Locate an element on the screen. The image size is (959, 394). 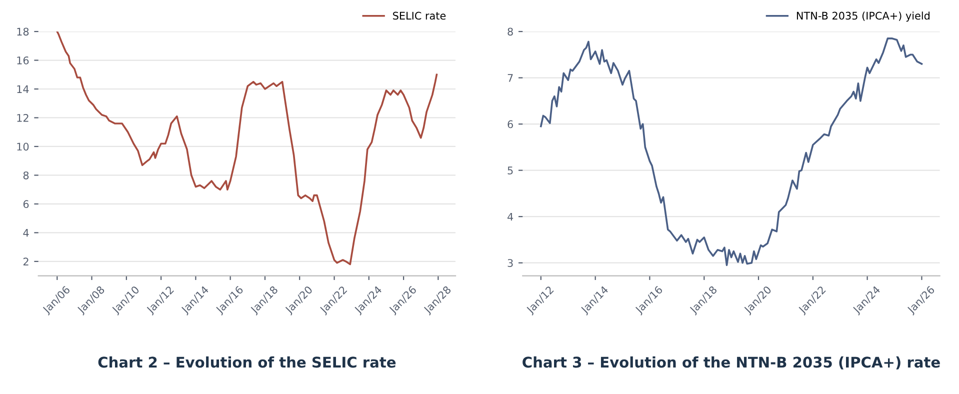
y-tick-label: 7 is located at coordinates (510, 78).